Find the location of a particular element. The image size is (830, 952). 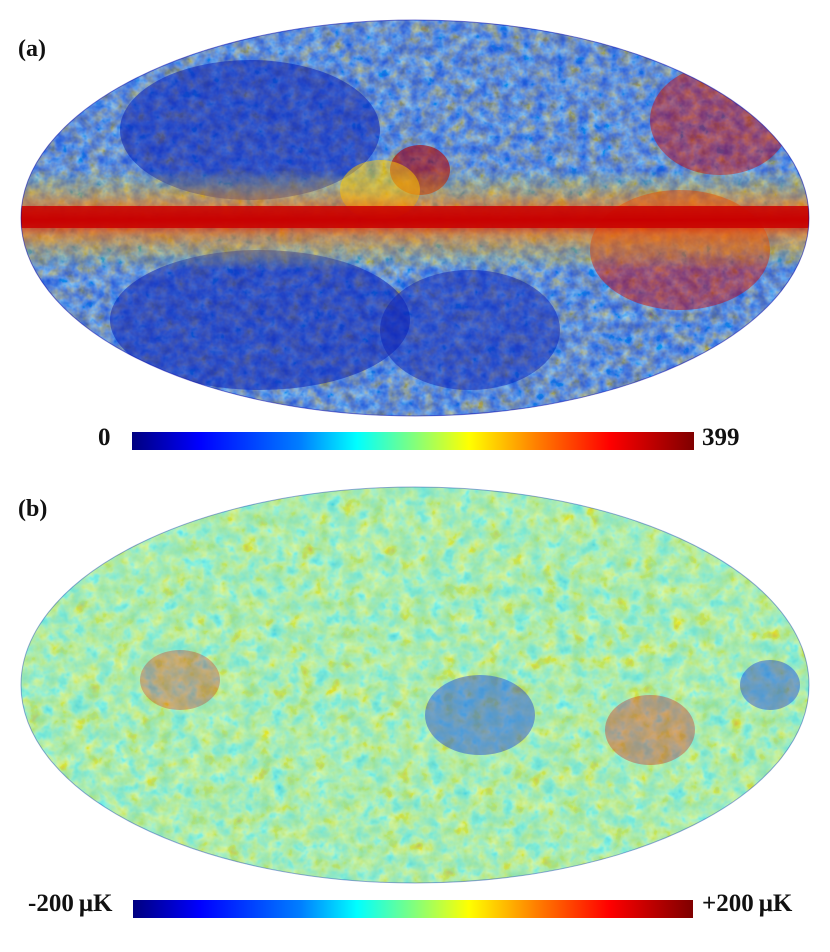

colorbar-a-min-label: 0 is located at coordinates (104, 437).